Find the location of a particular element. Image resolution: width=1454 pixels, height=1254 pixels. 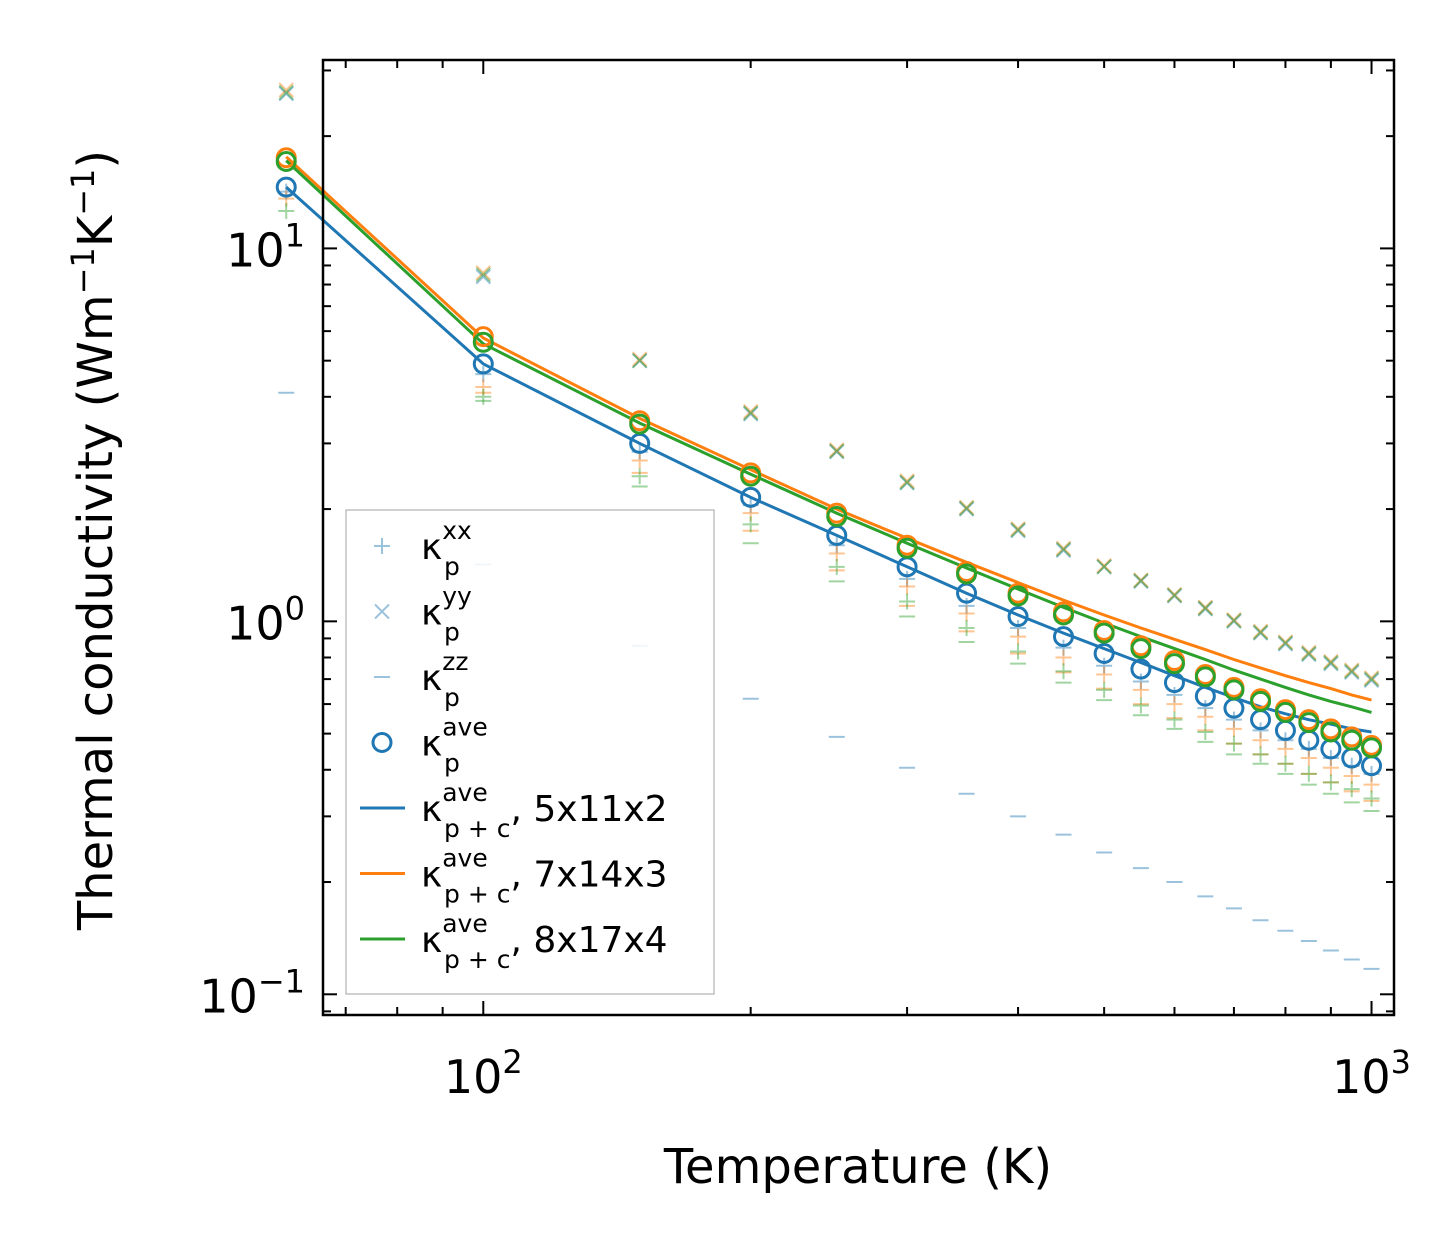

point--p-yy-8x17x4-2 is located at coordinates (639, 360).